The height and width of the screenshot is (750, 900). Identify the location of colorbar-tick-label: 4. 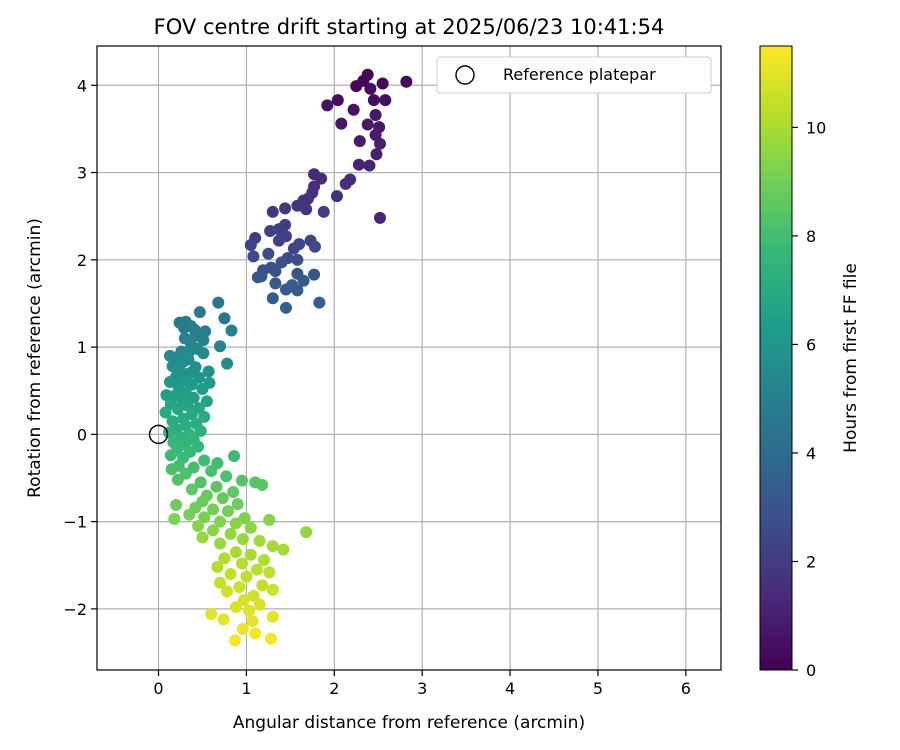
(811, 453).